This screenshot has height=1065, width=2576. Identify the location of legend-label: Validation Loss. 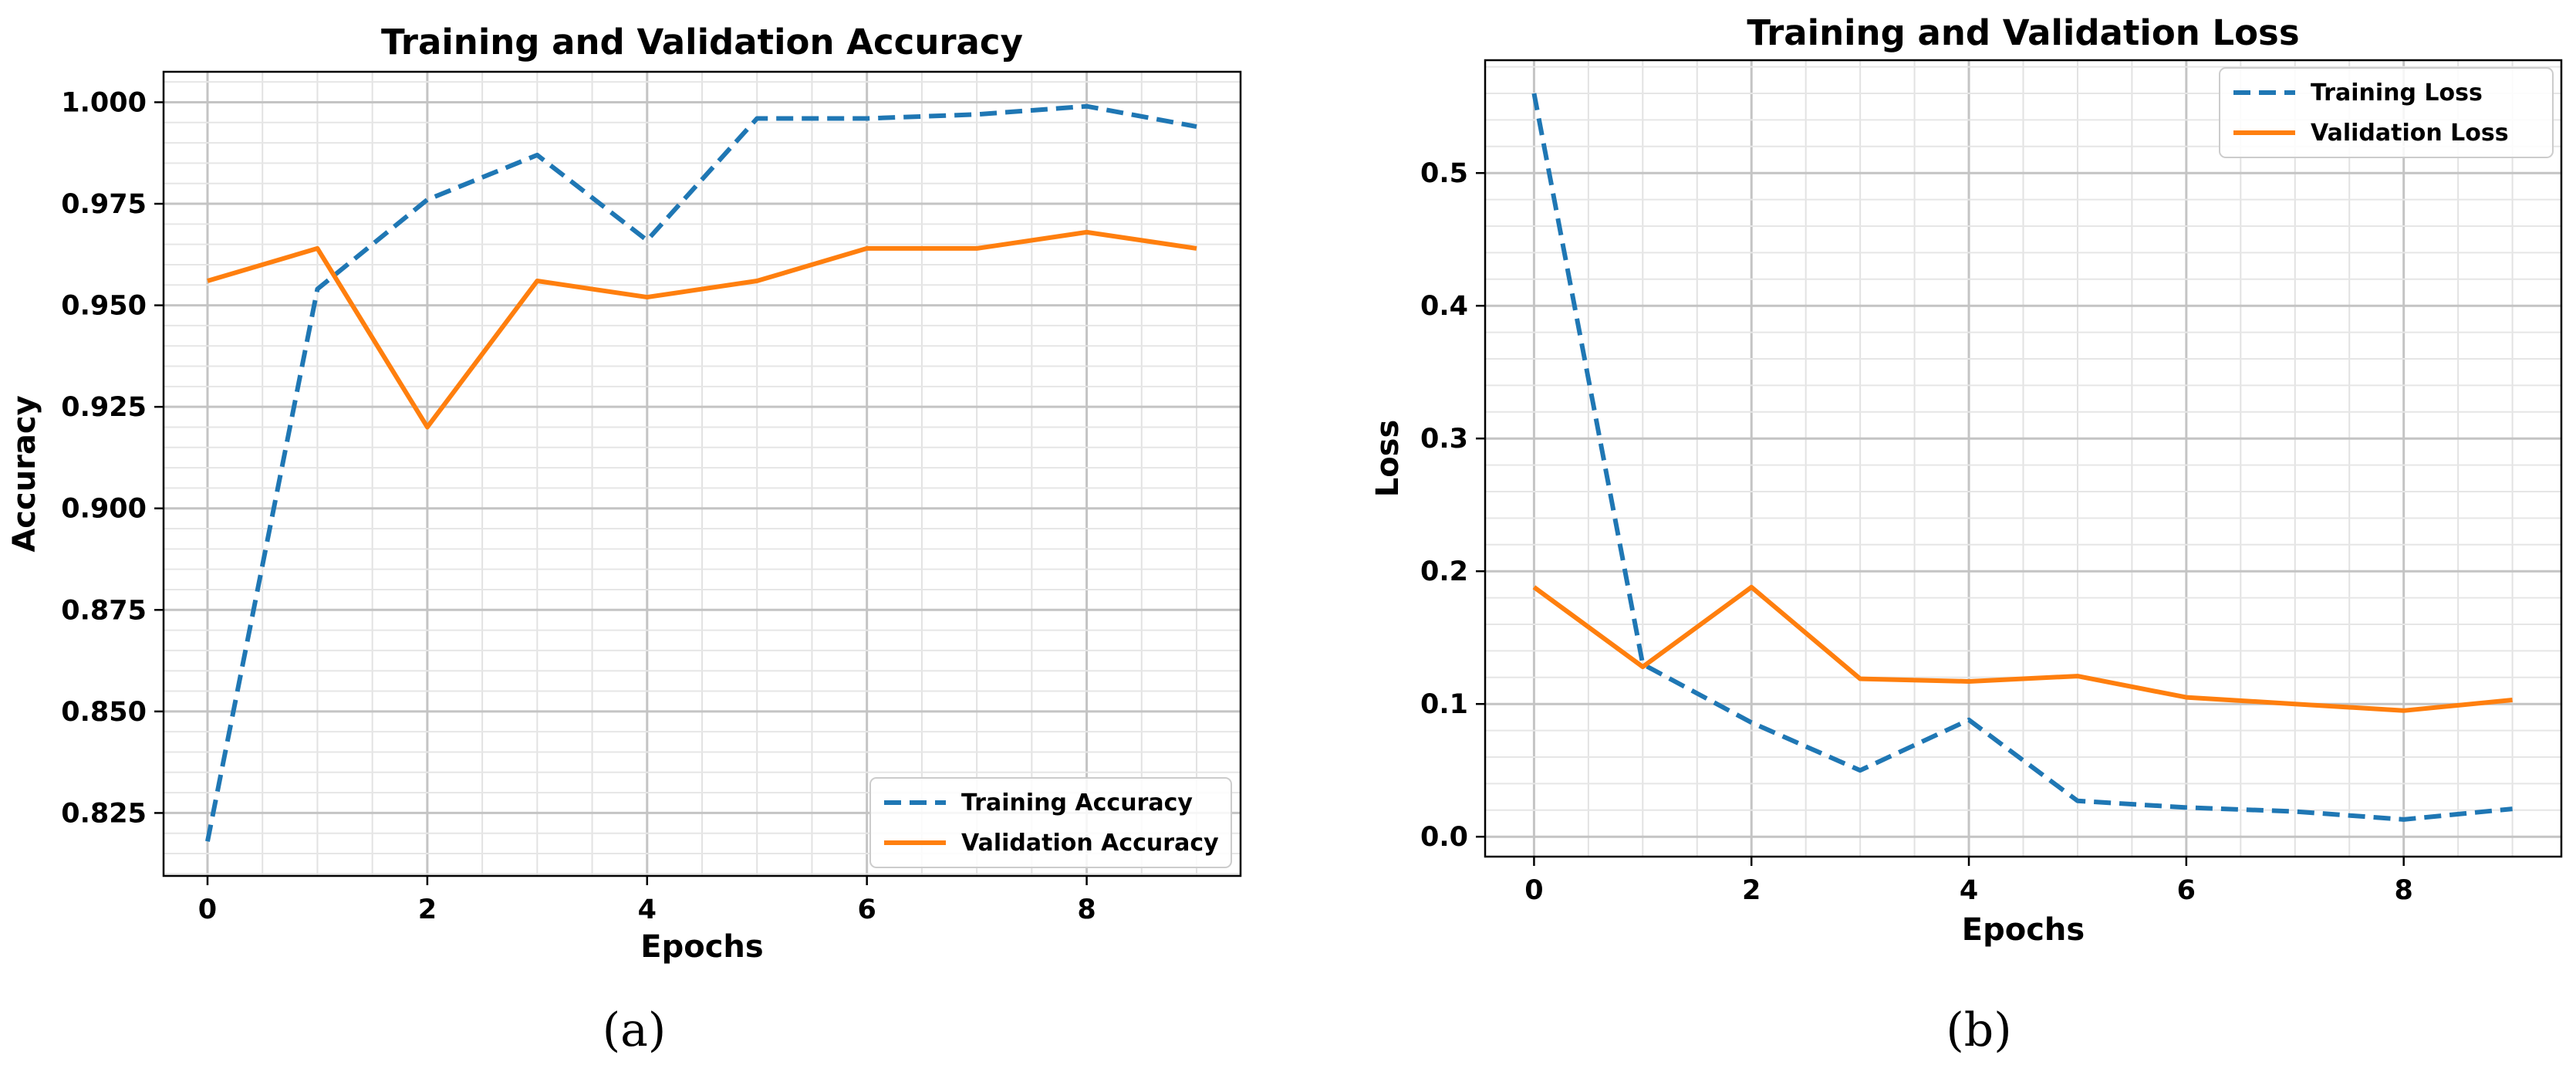
(2410, 133).